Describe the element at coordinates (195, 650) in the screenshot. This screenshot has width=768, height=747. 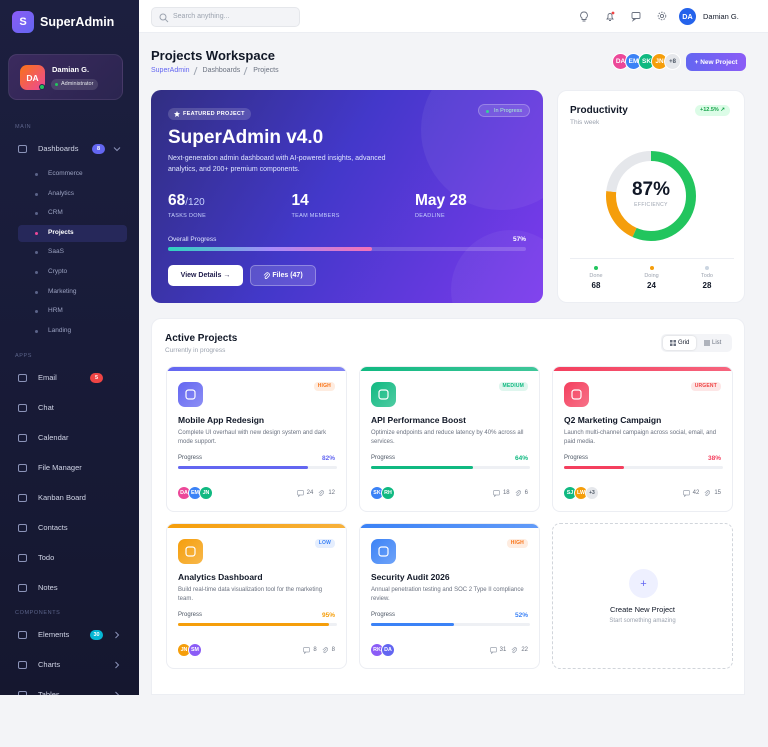
I see `avatar: SM` at that location.